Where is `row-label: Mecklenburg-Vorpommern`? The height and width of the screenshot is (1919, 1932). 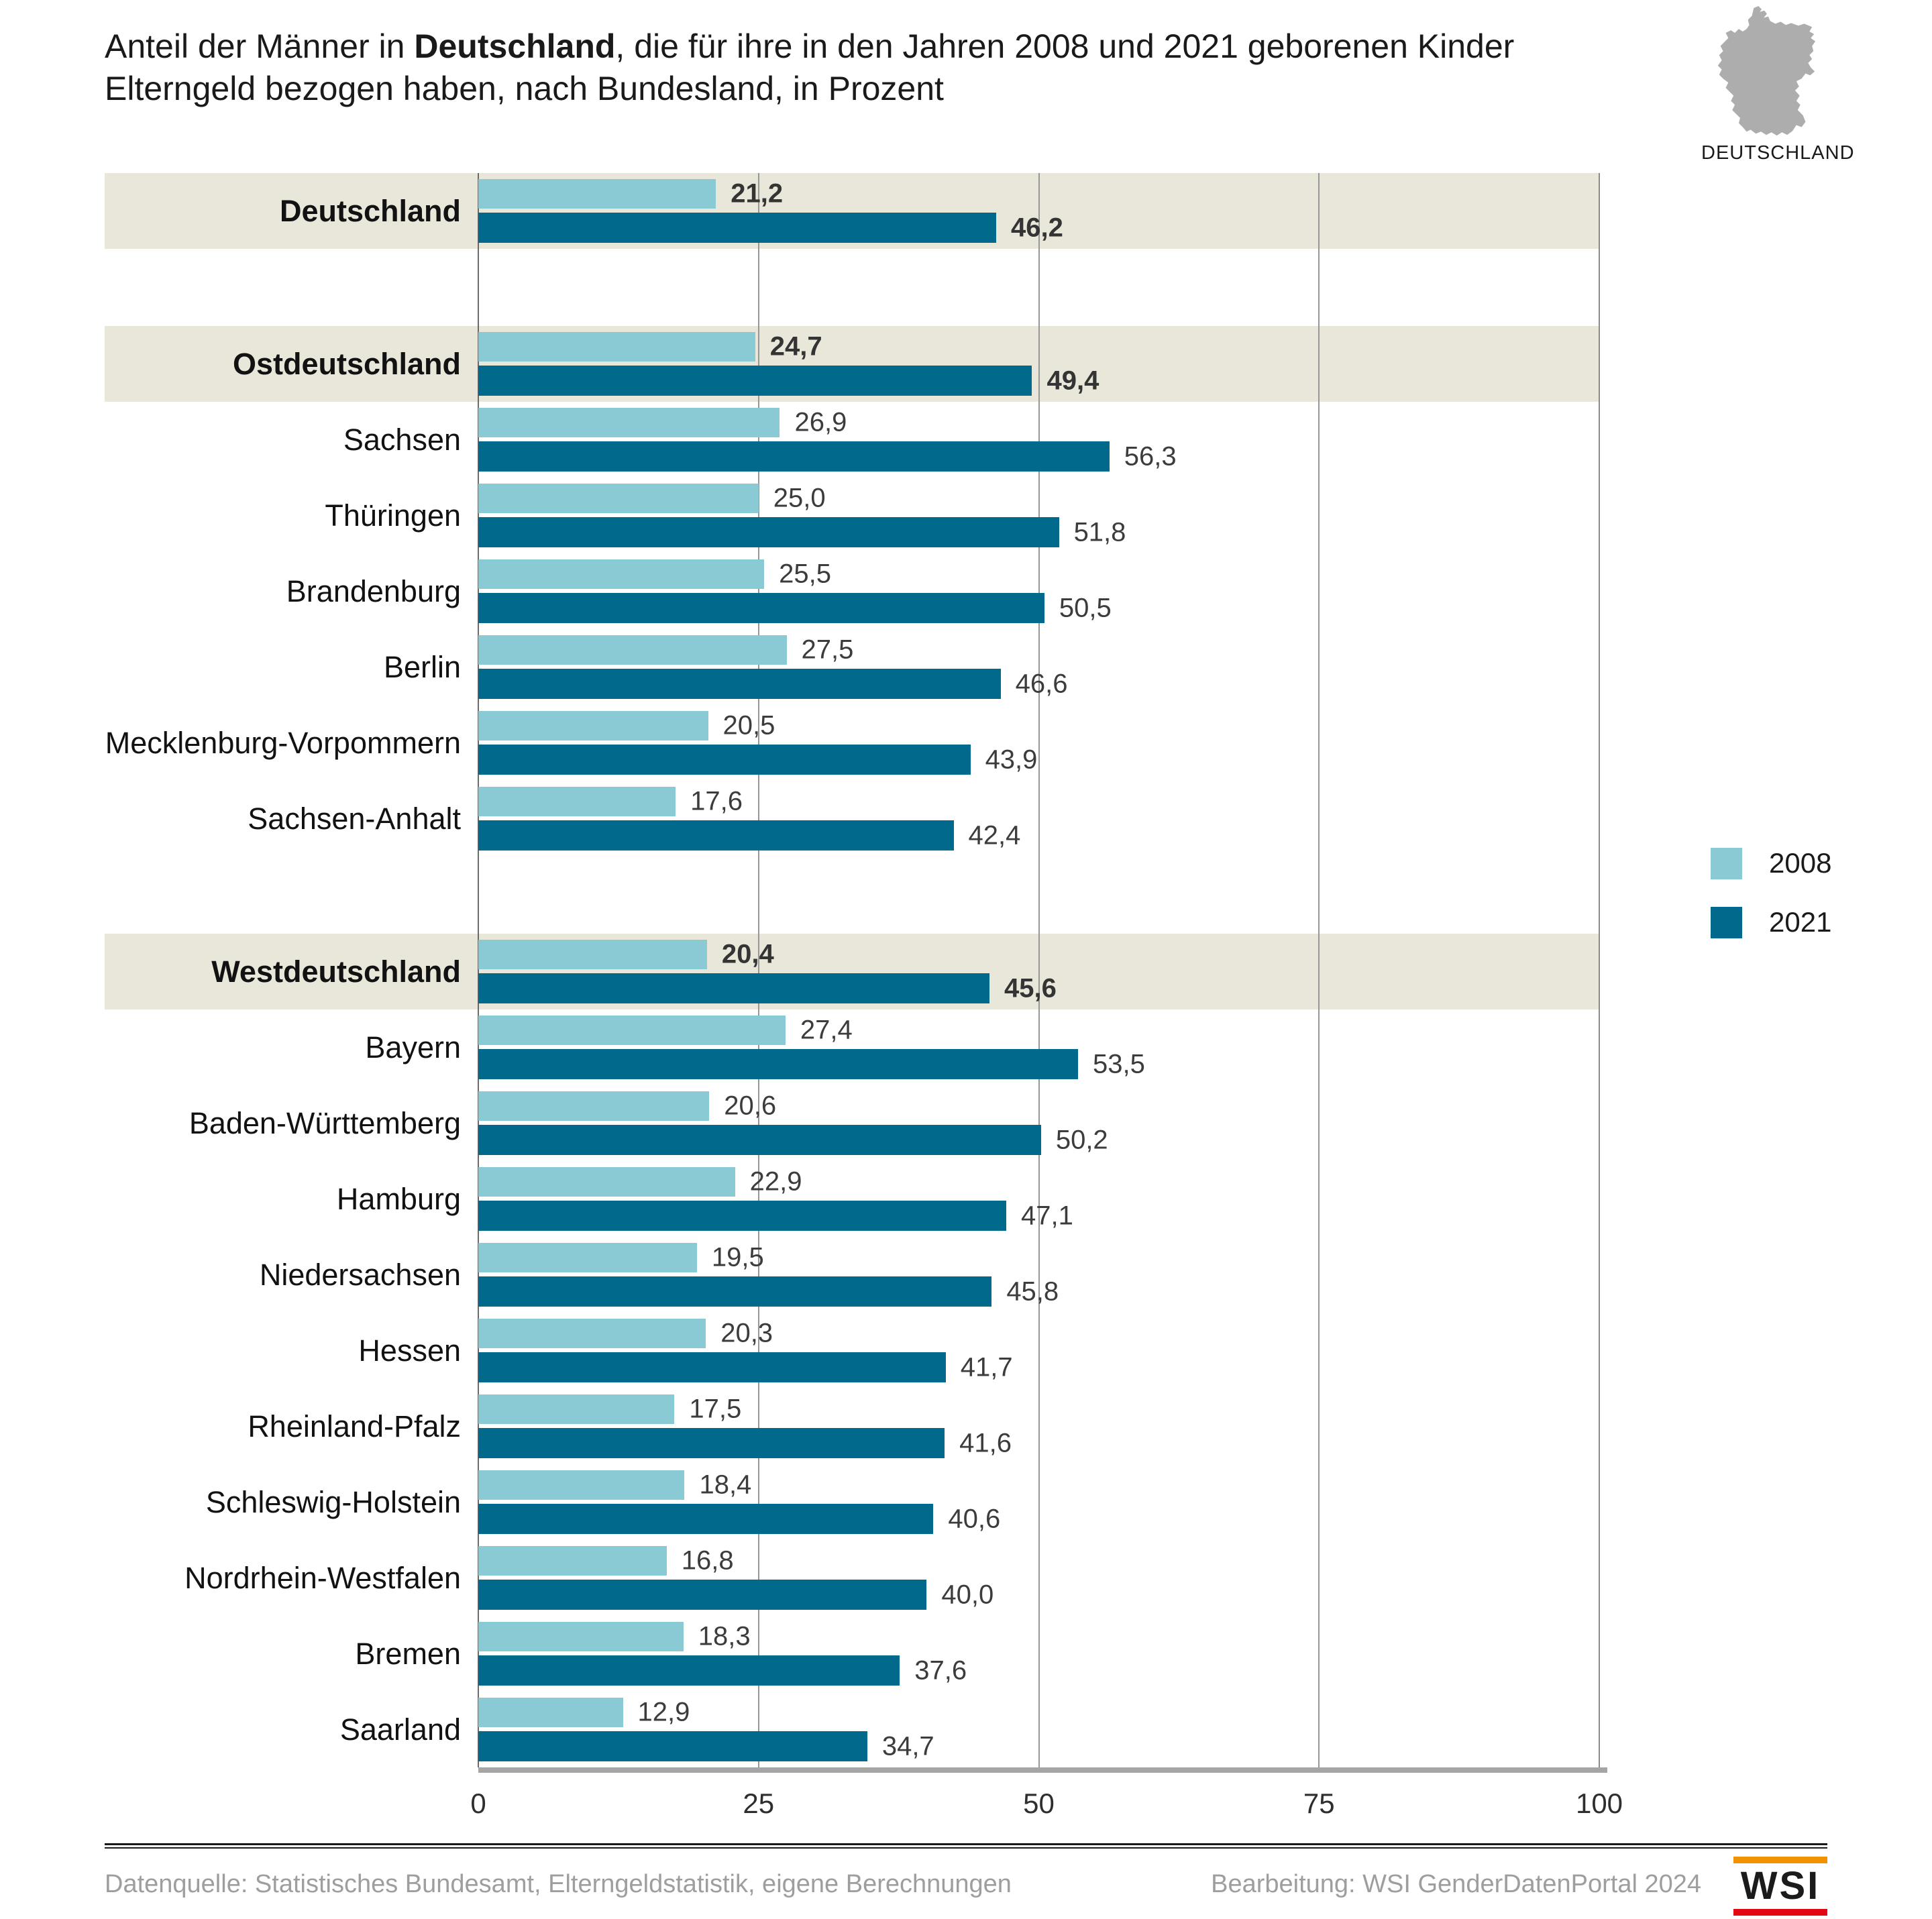
row-label: Mecklenburg-Vorpommern is located at coordinates (283, 742).